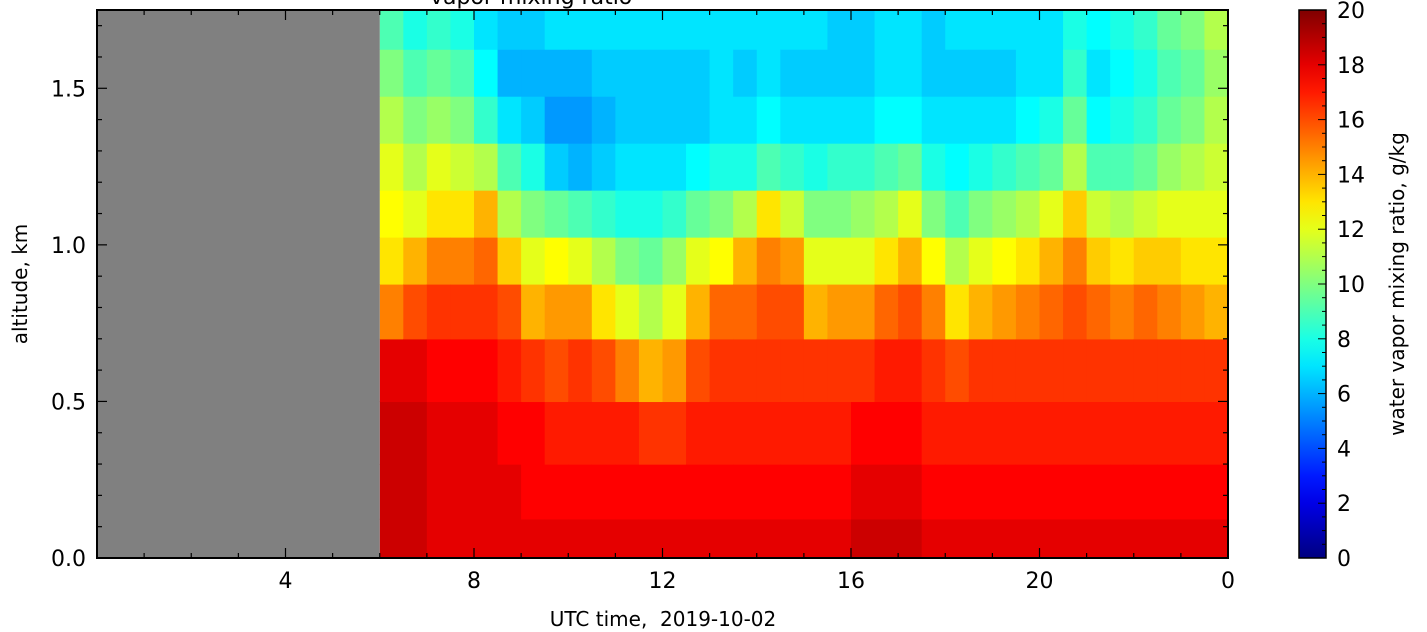 This screenshot has height=632, width=1427. I want to click on colorbar-tick-label: 2, so click(1344, 504).